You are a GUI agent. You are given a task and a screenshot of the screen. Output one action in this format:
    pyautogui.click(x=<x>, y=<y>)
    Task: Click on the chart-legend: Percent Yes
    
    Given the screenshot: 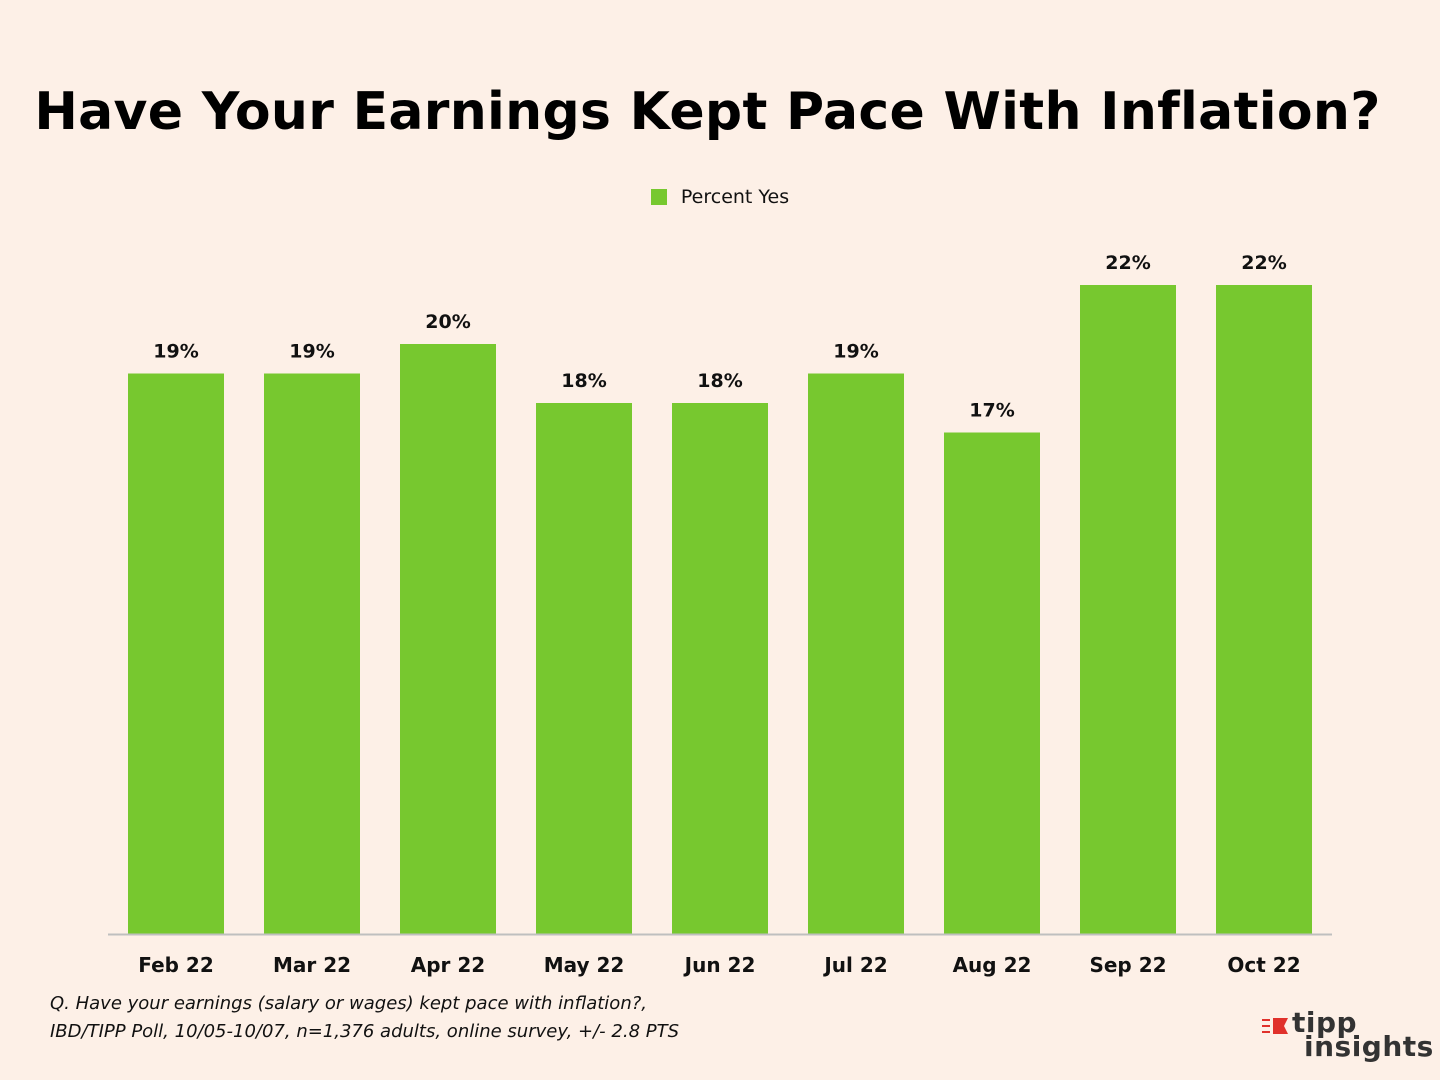 What is the action you would take?
    pyautogui.click(x=720, y=197)
    